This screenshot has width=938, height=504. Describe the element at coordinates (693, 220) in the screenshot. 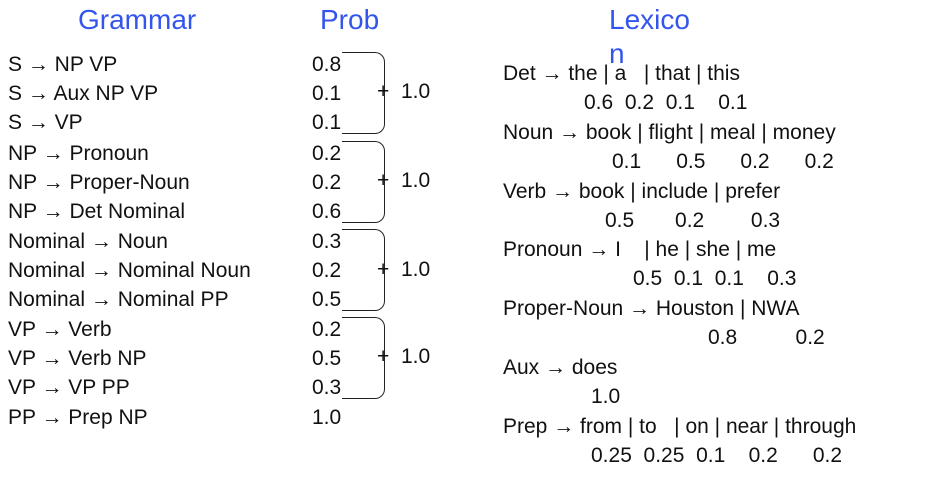

I see `lexicon-probs: 0.5 0.2 0.3` at that location.